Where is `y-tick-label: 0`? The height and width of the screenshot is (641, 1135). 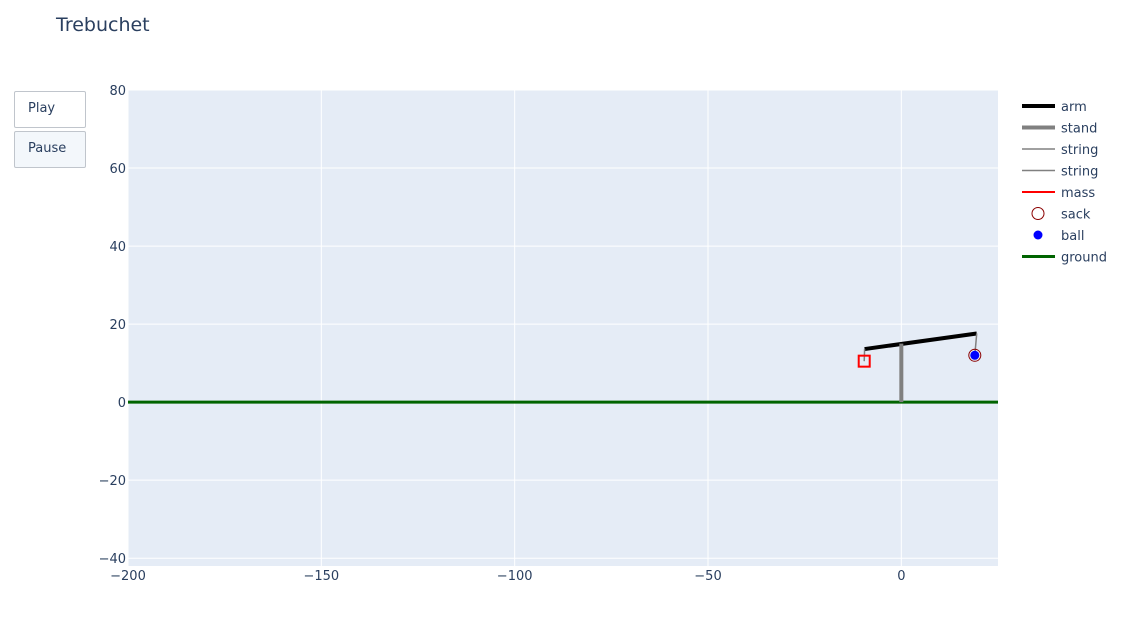
y-tick-label: 0 is located at coordinates (122, 403).